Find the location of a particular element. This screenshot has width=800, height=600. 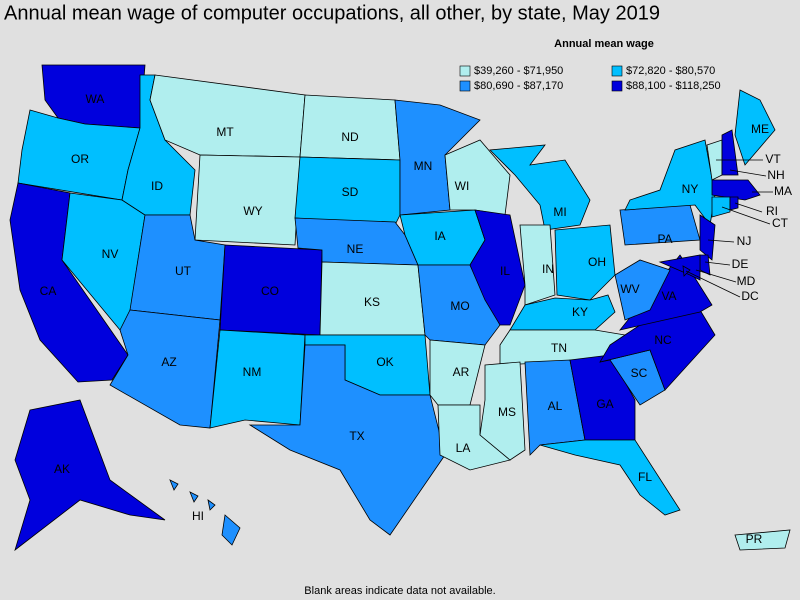

state-label: RI is located at coordinates (772, 211).